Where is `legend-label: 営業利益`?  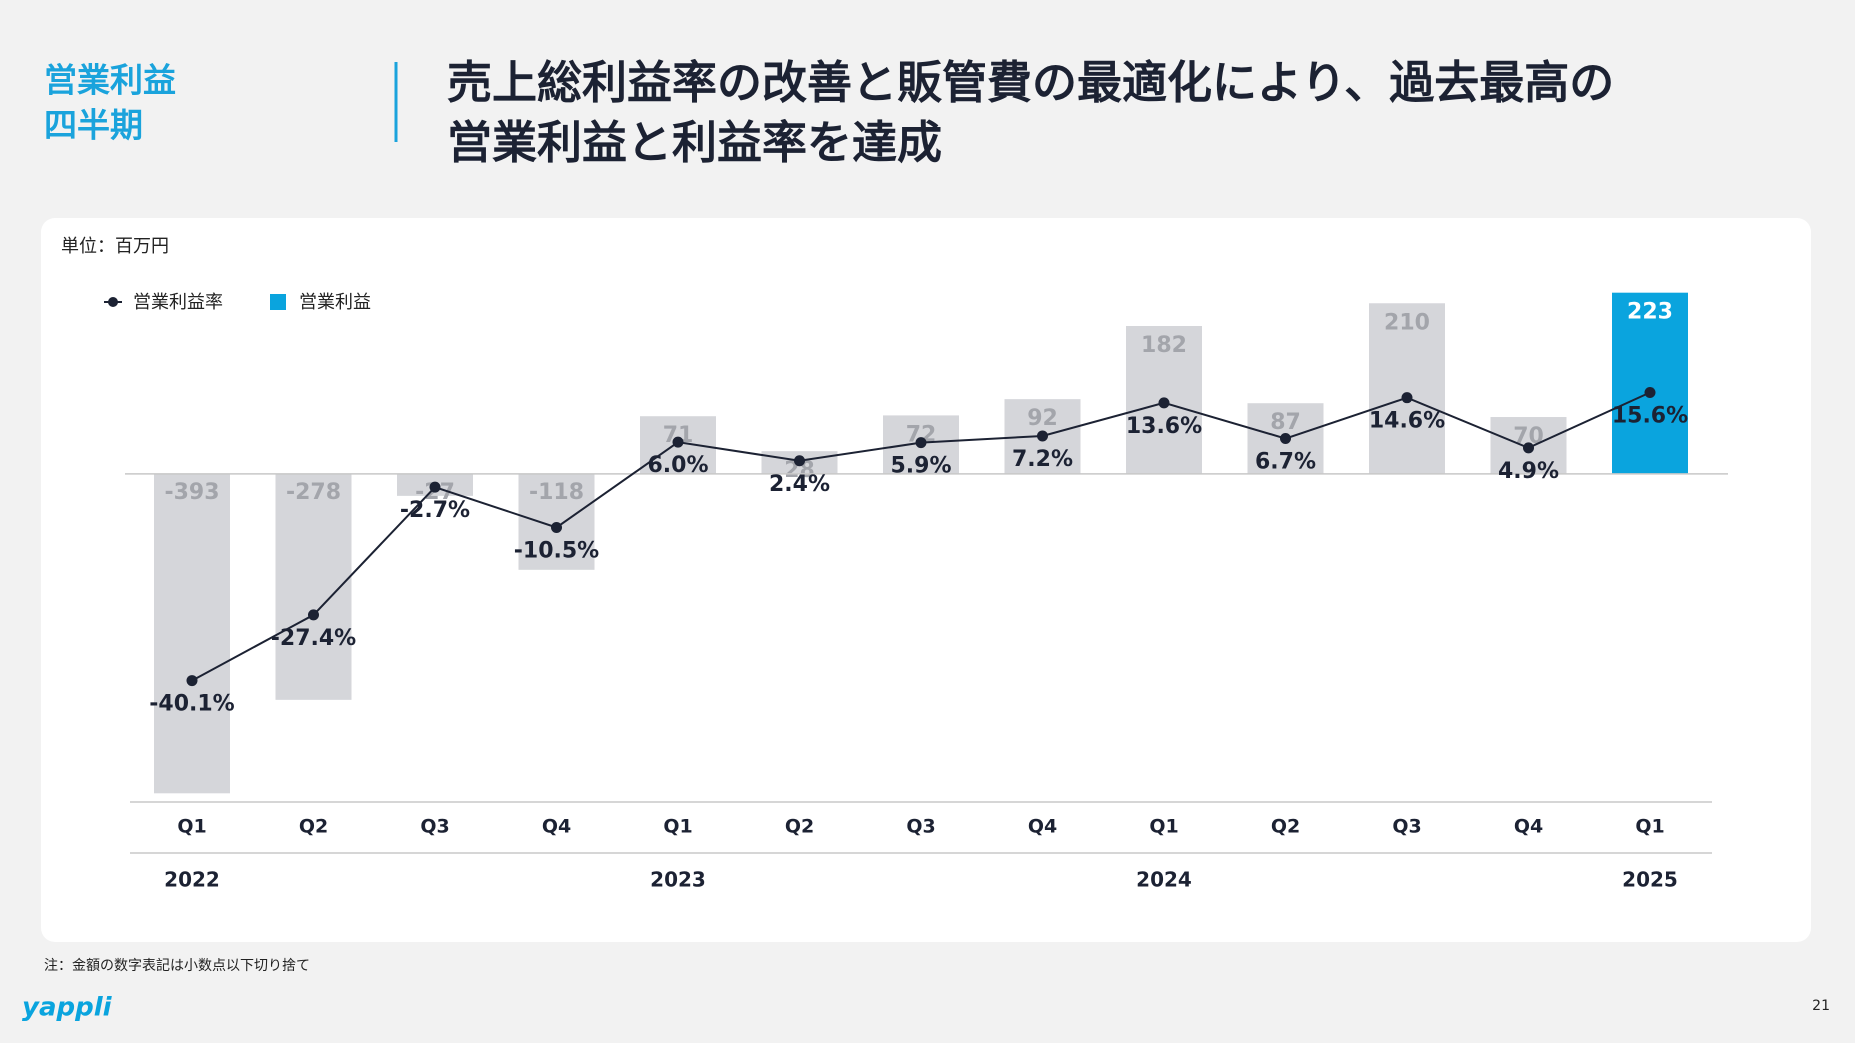
legend-label: 営業利益 is located at coordinates (335, 302).